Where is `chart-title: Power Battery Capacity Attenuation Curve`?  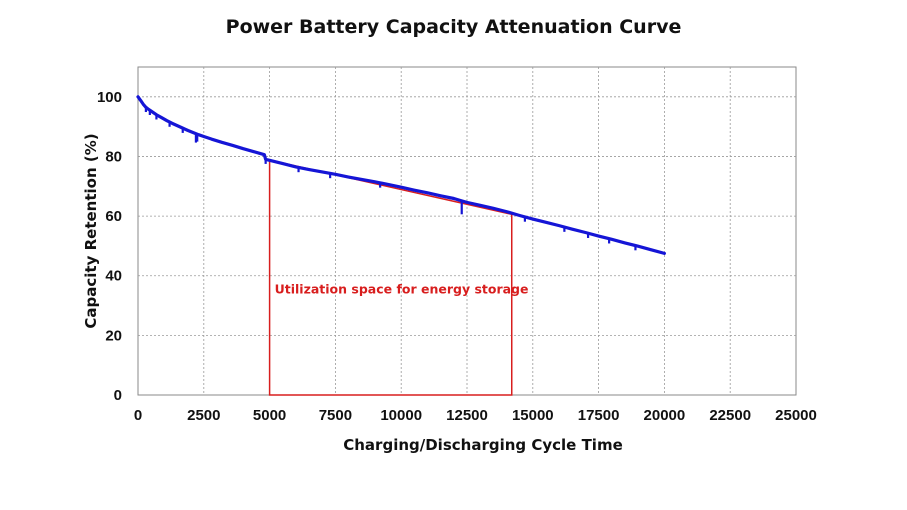 chart-title: Power Battery Capacity Attenuation Curve is located at coordinates (453, 27).